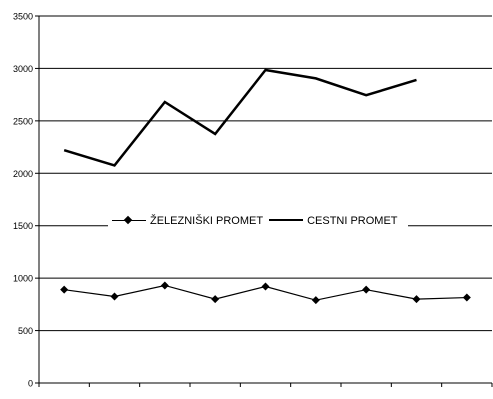 The image size is (493, 399). Describe the element at coordinates (23, 226) in the screenshot. I see `y-tick-label-1500: 1500` at that location.